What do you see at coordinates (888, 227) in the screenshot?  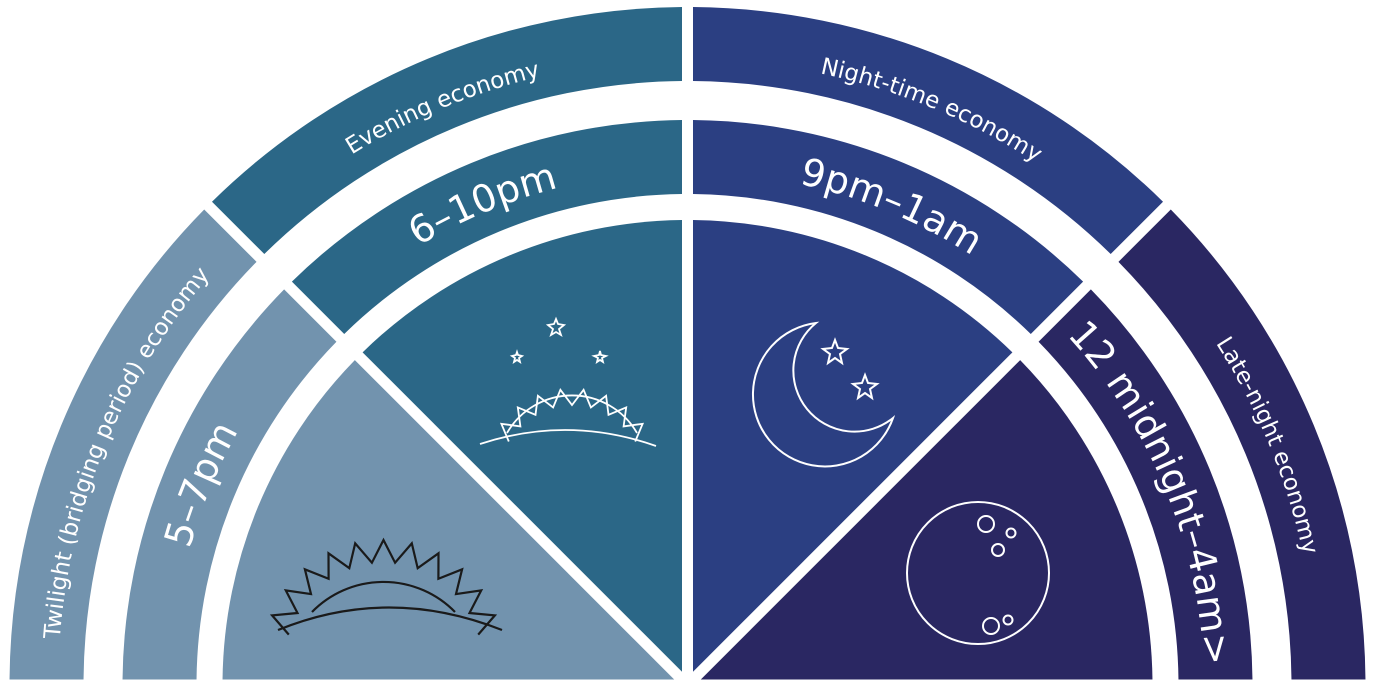 I see `night-time-band` at bounding box center [888, 227].